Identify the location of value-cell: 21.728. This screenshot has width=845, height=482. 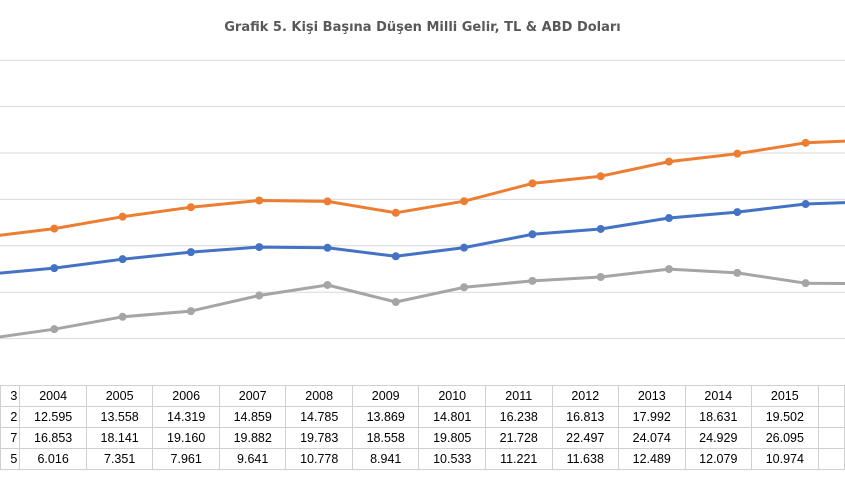
(518, 438).